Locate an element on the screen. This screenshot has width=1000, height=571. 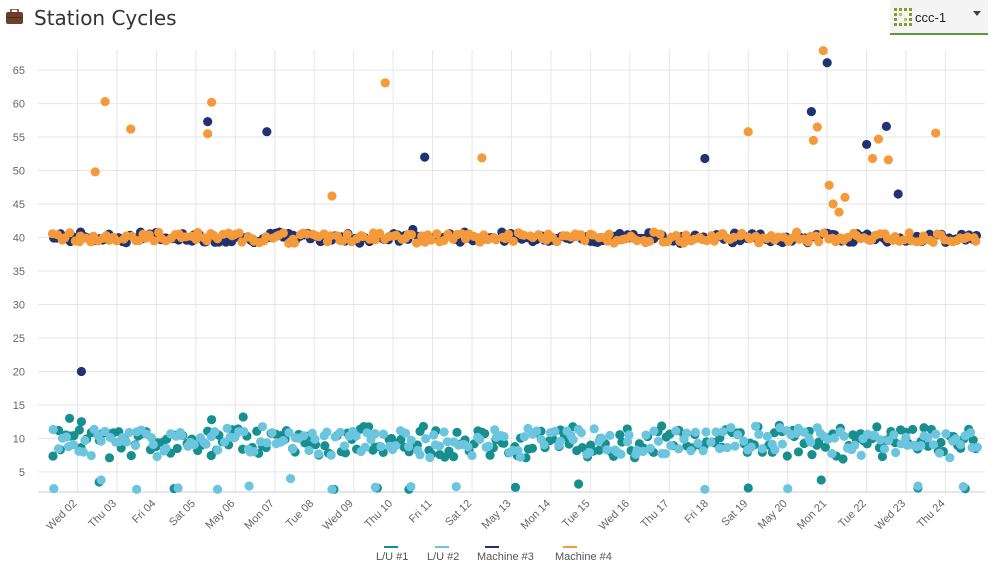
y-tick-label: 30 is located at coordinates (19, 305).